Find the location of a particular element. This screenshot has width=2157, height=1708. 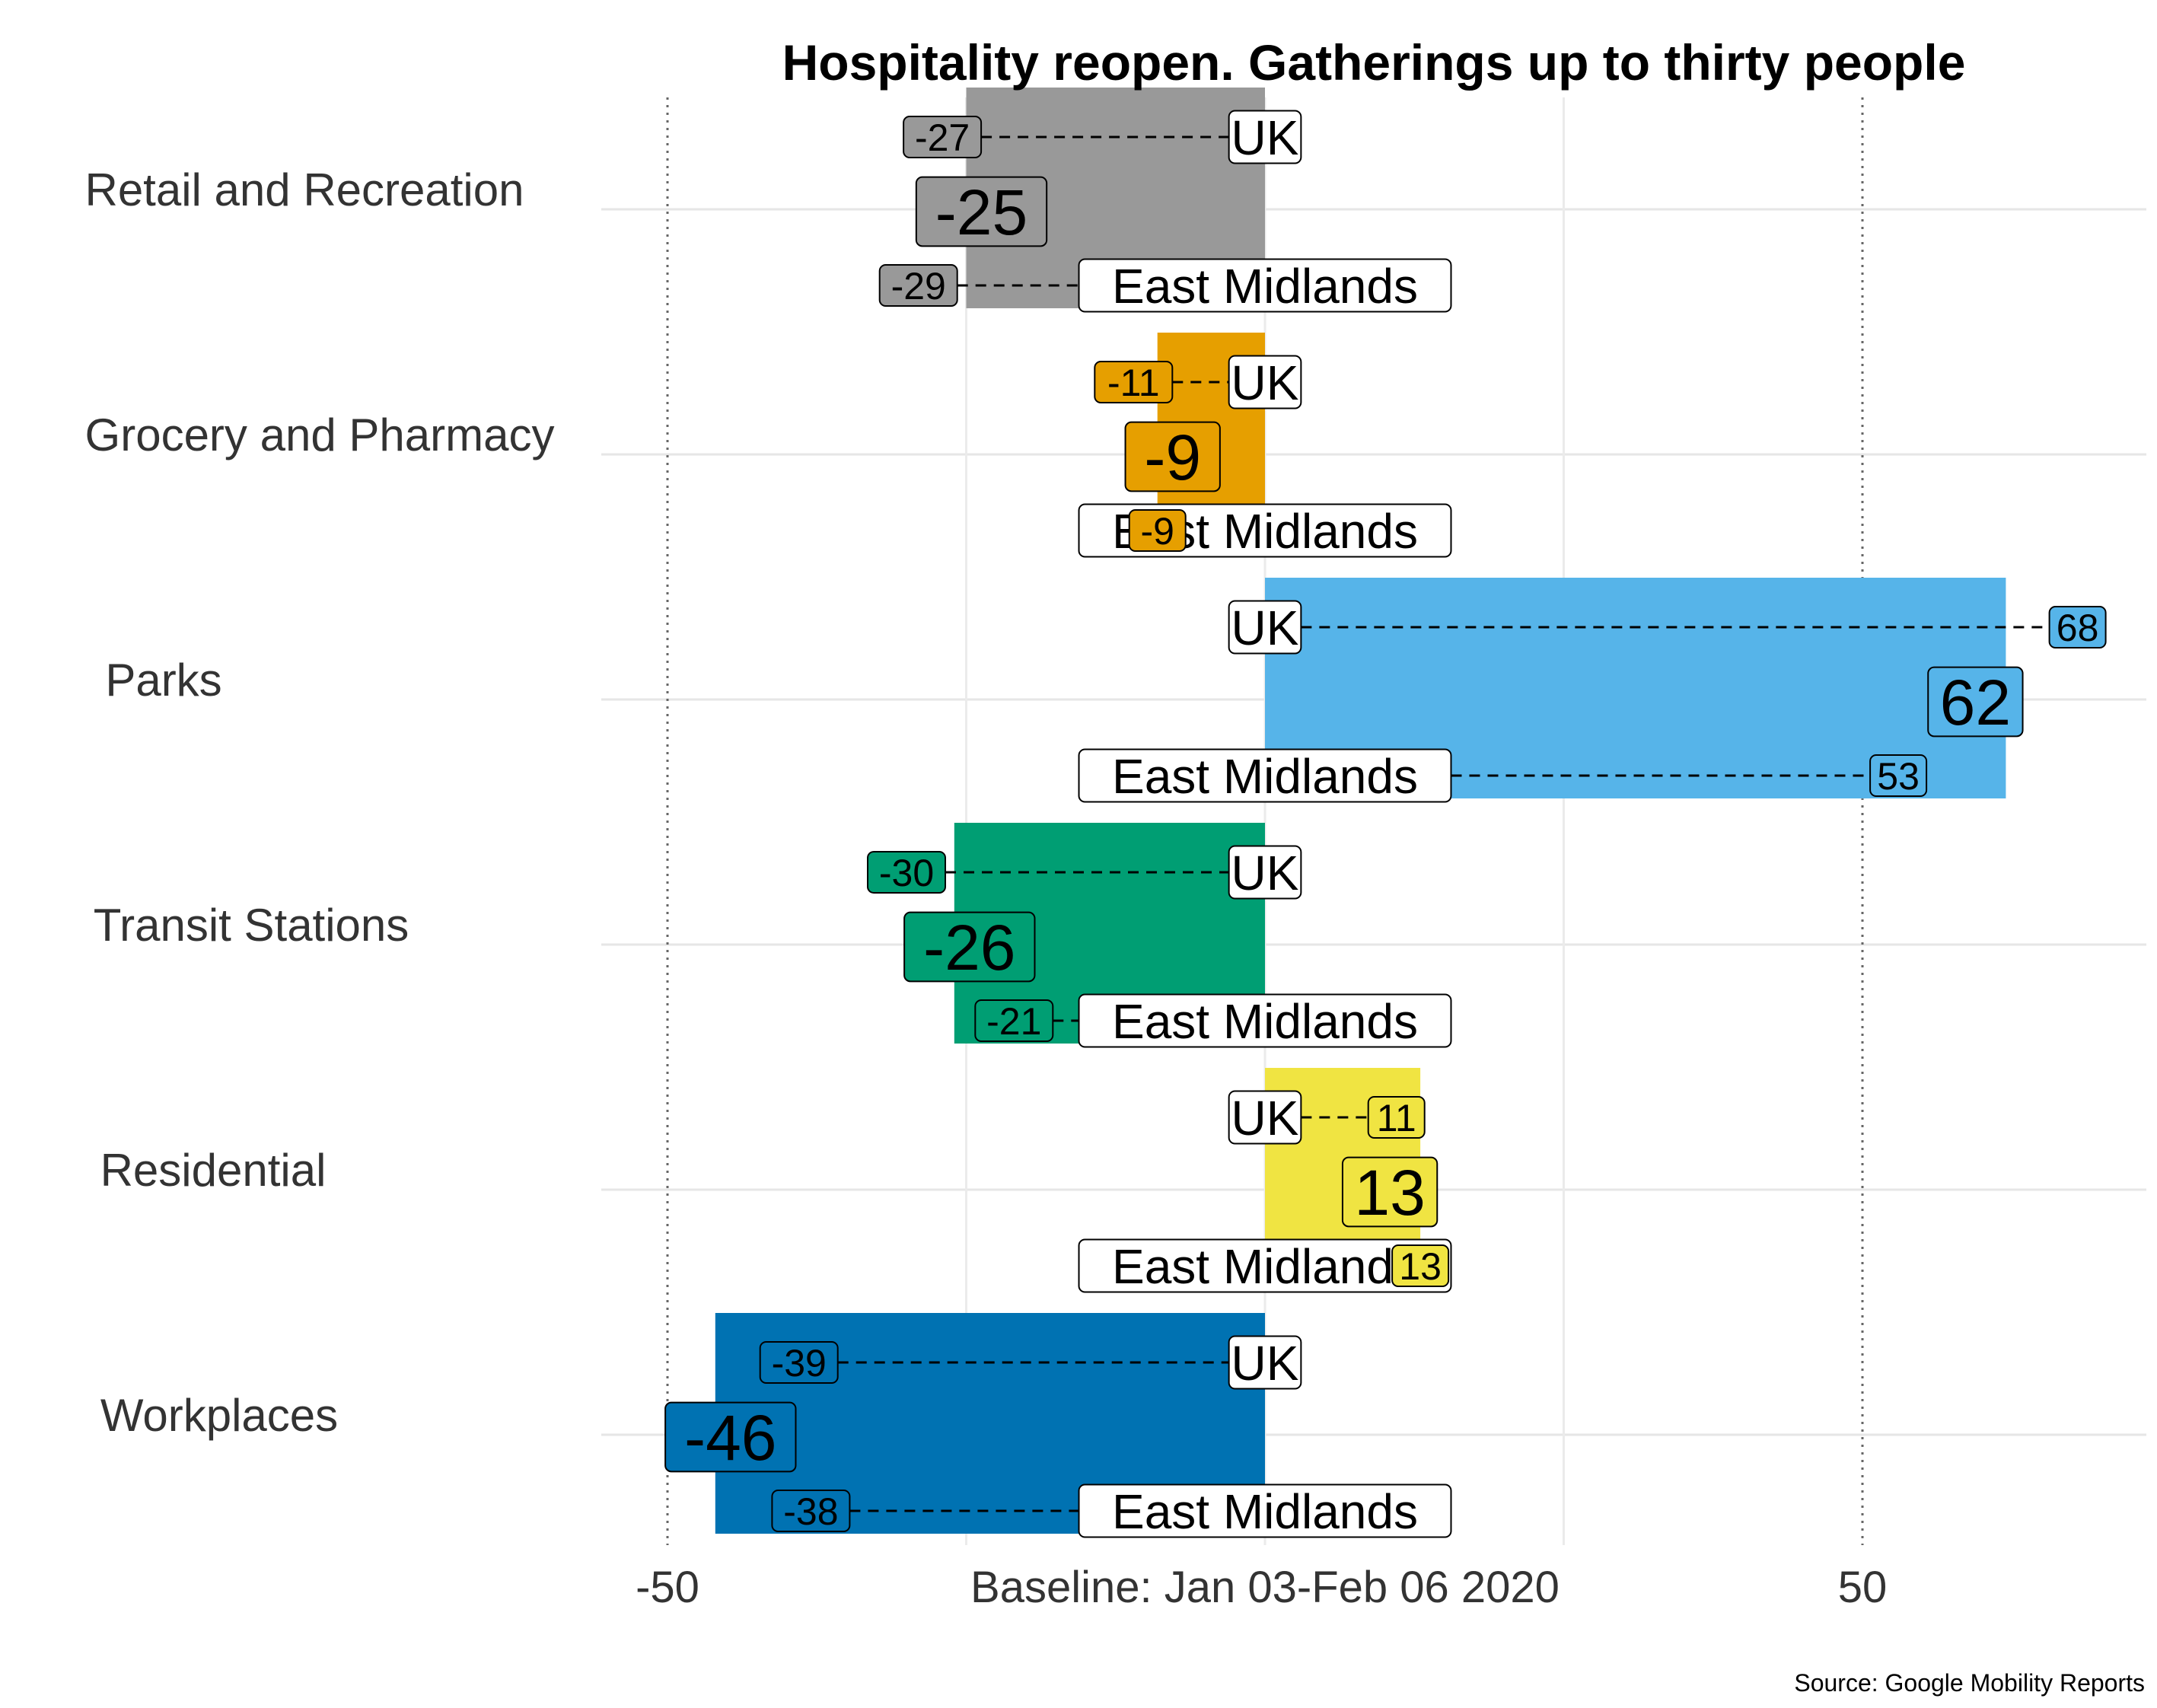

category-label: Residential is located at coordinates (213, 1170).